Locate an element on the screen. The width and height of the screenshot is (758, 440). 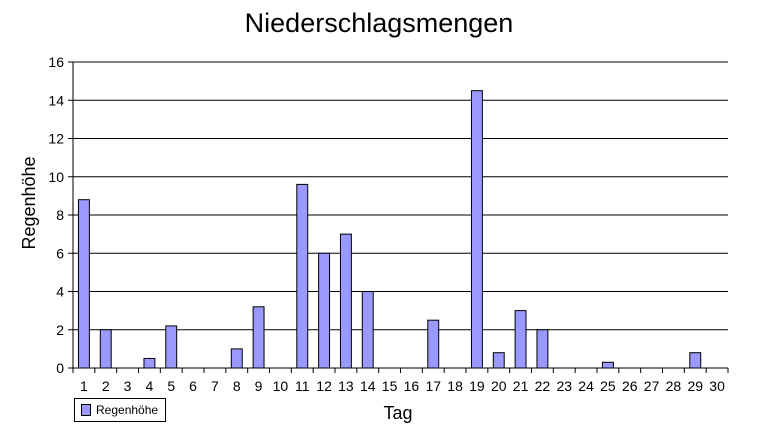
x-tick-label: 27 is located at coordinates (652, 386).